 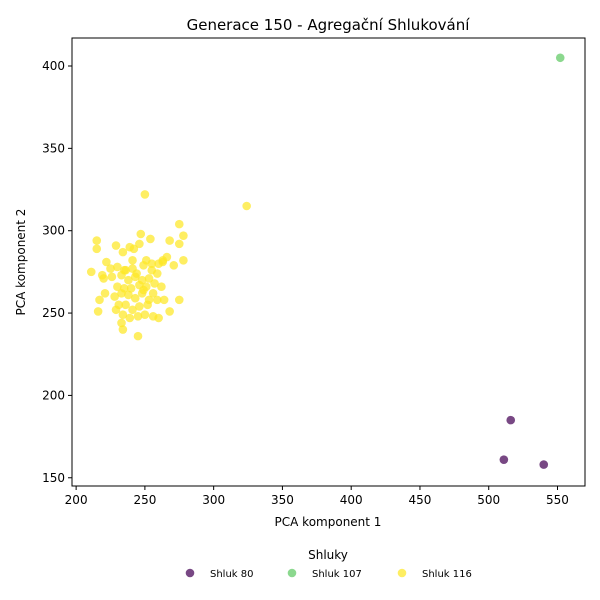 What do you see at coordinates (53, 148) in the screenshot?
I see `y-tick-label: 350` at bounding box center [53, 148].